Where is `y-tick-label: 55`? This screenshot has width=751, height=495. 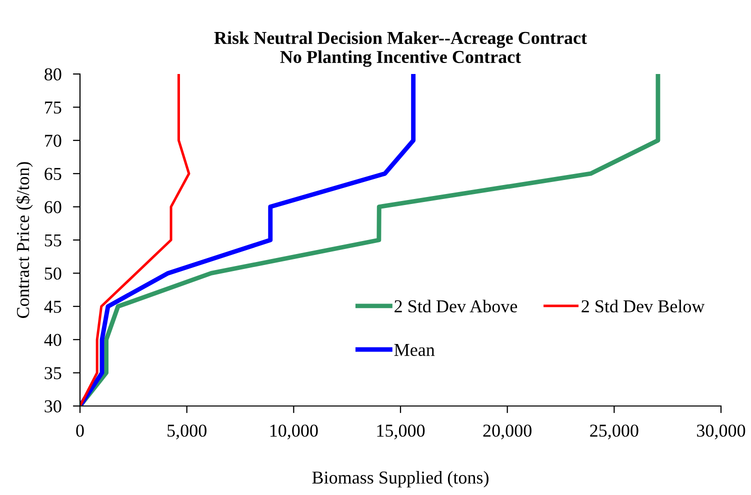 y-tick-label: 55 is located at coordinates (53, 240).